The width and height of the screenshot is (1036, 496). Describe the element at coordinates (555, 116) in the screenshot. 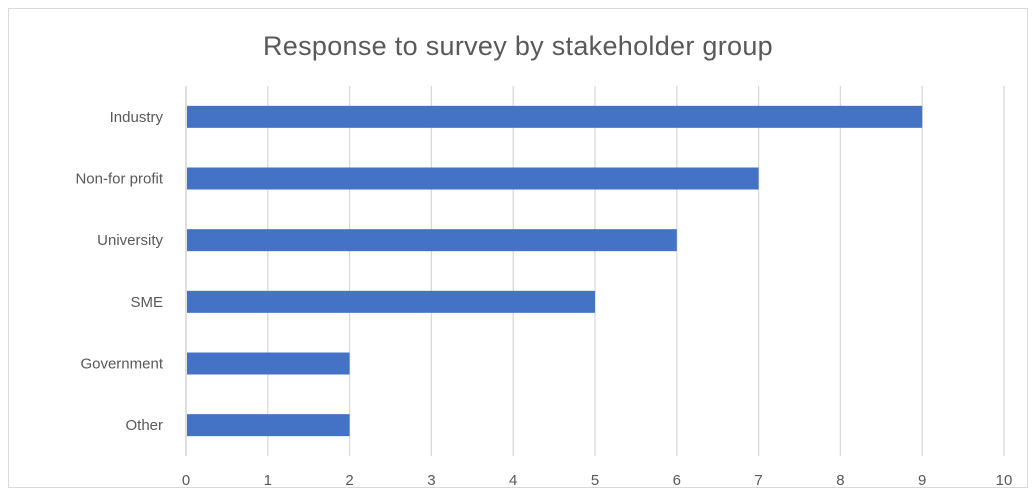

I see `bar-industry` at that location.